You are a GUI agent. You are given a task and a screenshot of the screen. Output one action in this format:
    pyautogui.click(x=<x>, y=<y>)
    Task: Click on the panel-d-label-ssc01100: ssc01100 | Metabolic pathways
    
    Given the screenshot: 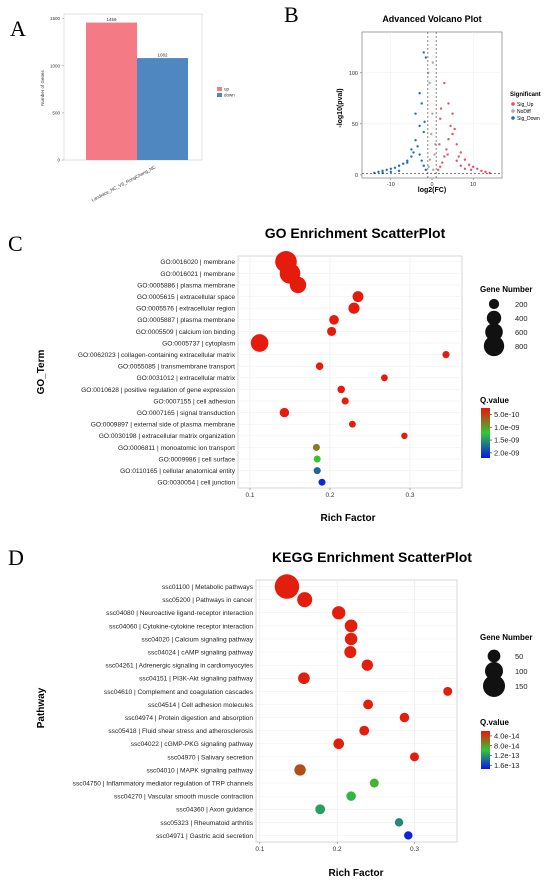 What is the action you would take?
    pyautogui.click(x=208, y=587)
    